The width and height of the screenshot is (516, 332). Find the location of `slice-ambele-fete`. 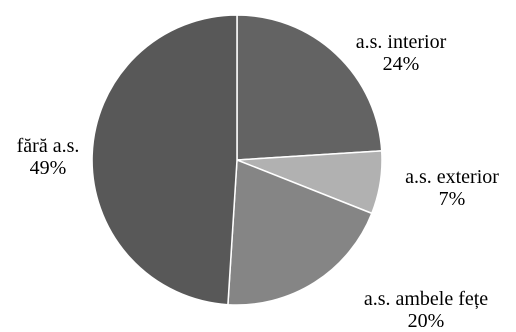

slice-ambele-fete is located at coordinates (300, 232).